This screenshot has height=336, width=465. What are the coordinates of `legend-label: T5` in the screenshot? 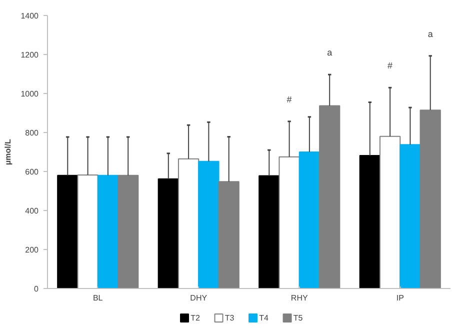 It's located at (298, 318).